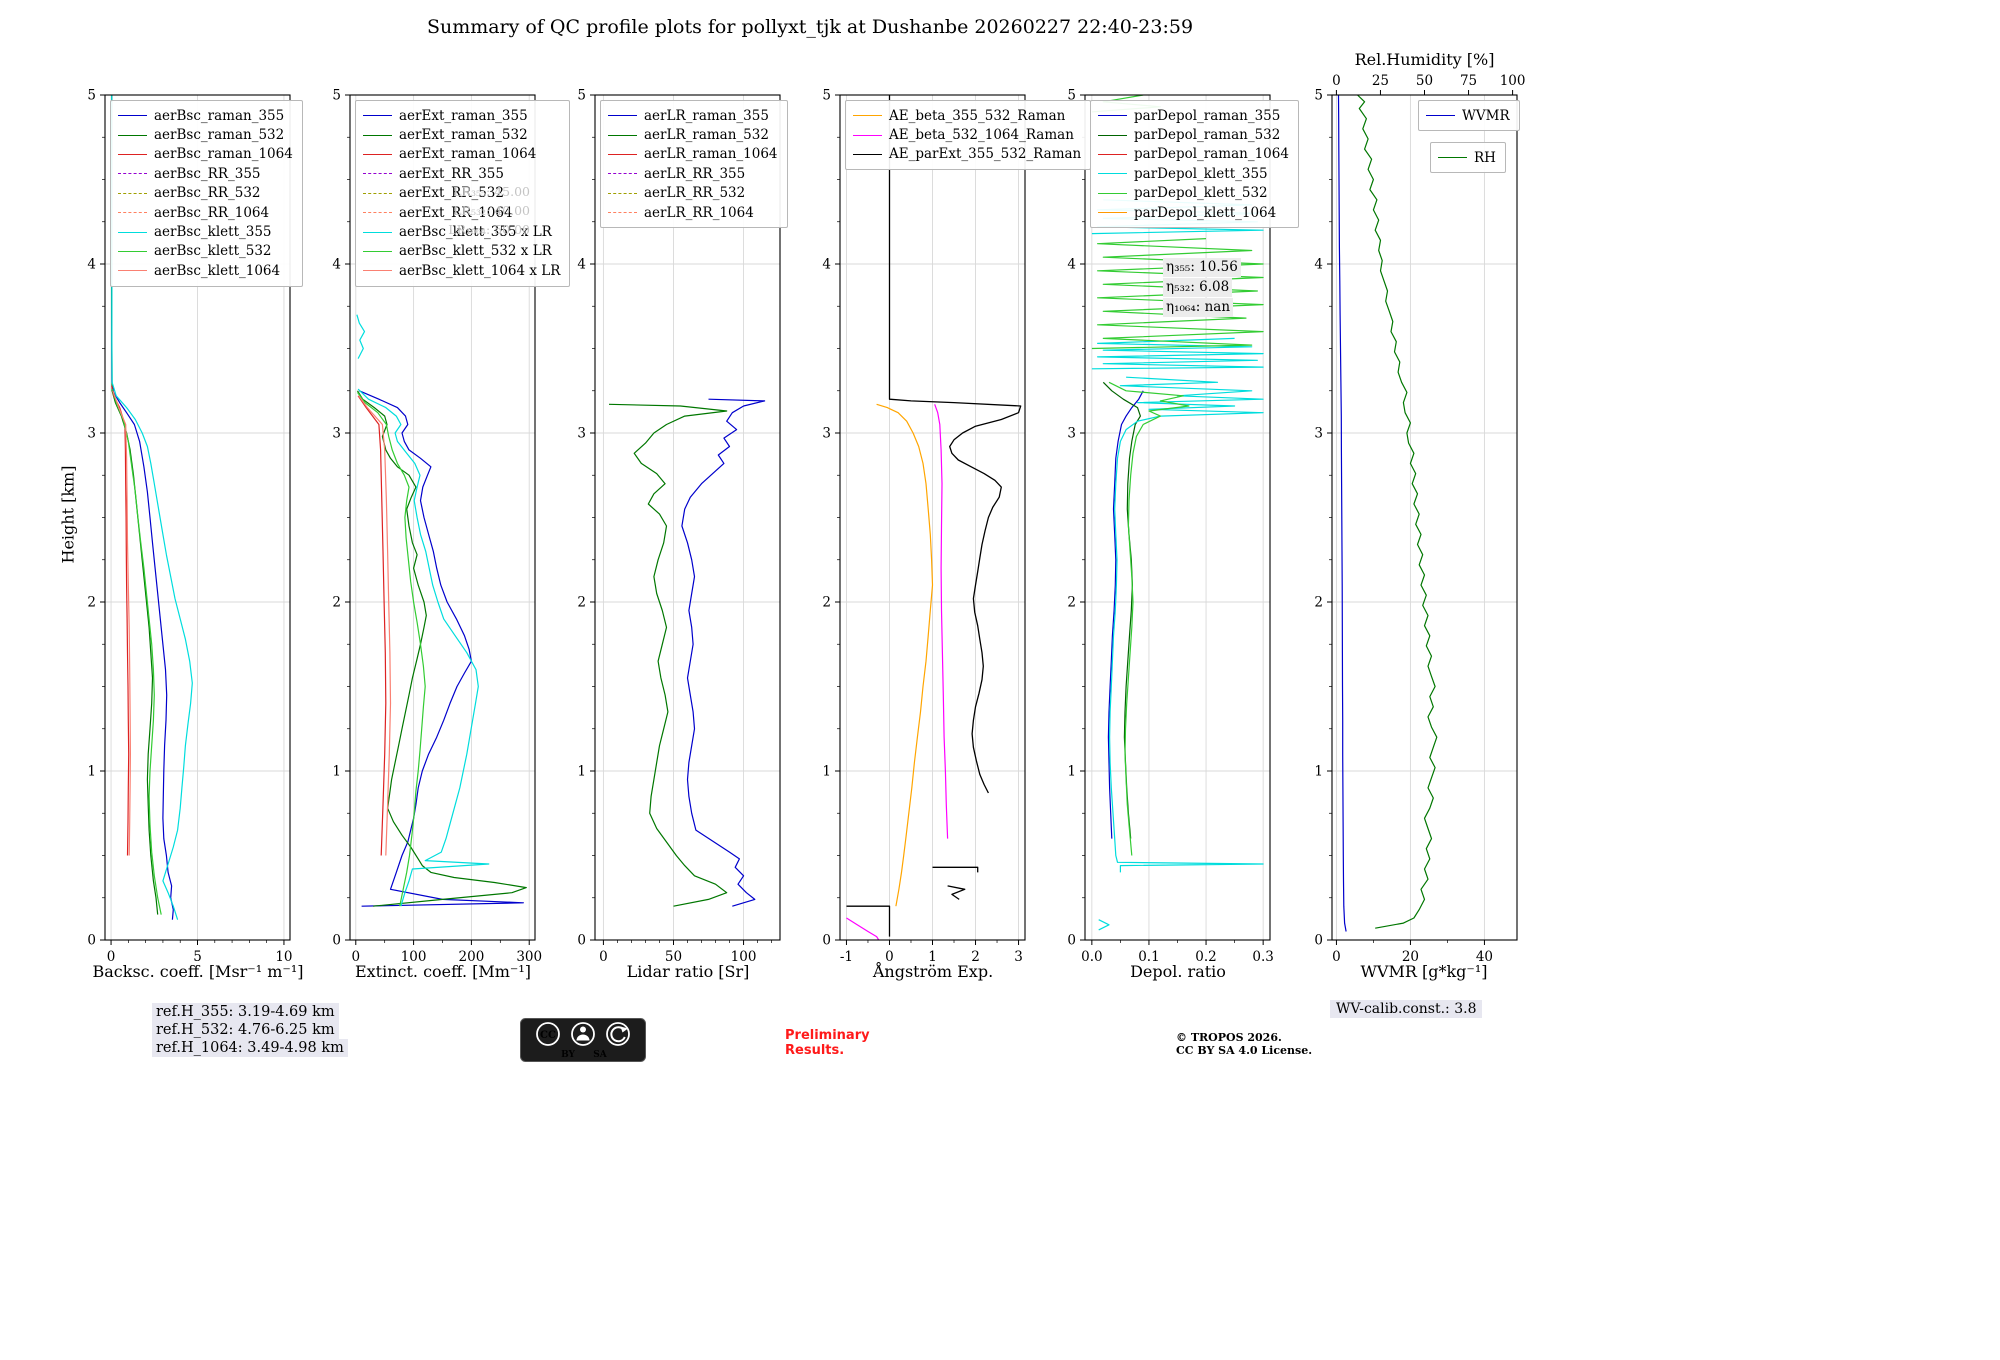  Describe the element at coordinates (941, 621) in the screenshot. I see `series-AE_beta_532_1064_Raman` at that location.